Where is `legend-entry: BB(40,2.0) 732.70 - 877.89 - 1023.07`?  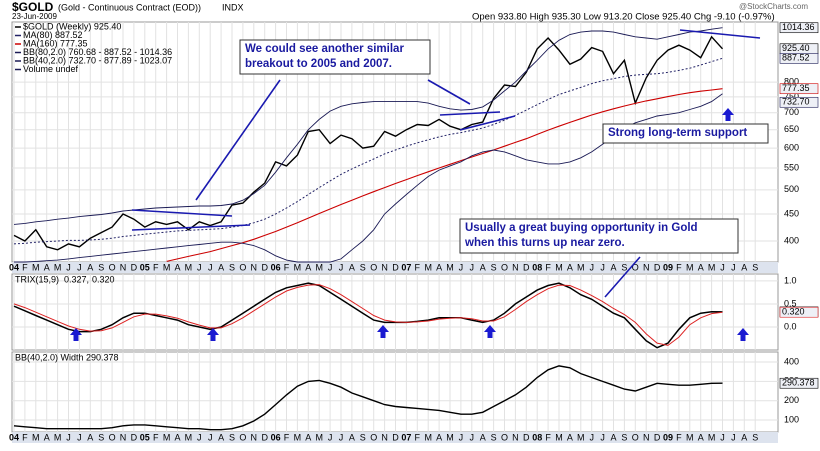 legend-entry: BB(40,2.0) 732.70 - 877.89 - 1023.07 is located at coordinates (97, 60).